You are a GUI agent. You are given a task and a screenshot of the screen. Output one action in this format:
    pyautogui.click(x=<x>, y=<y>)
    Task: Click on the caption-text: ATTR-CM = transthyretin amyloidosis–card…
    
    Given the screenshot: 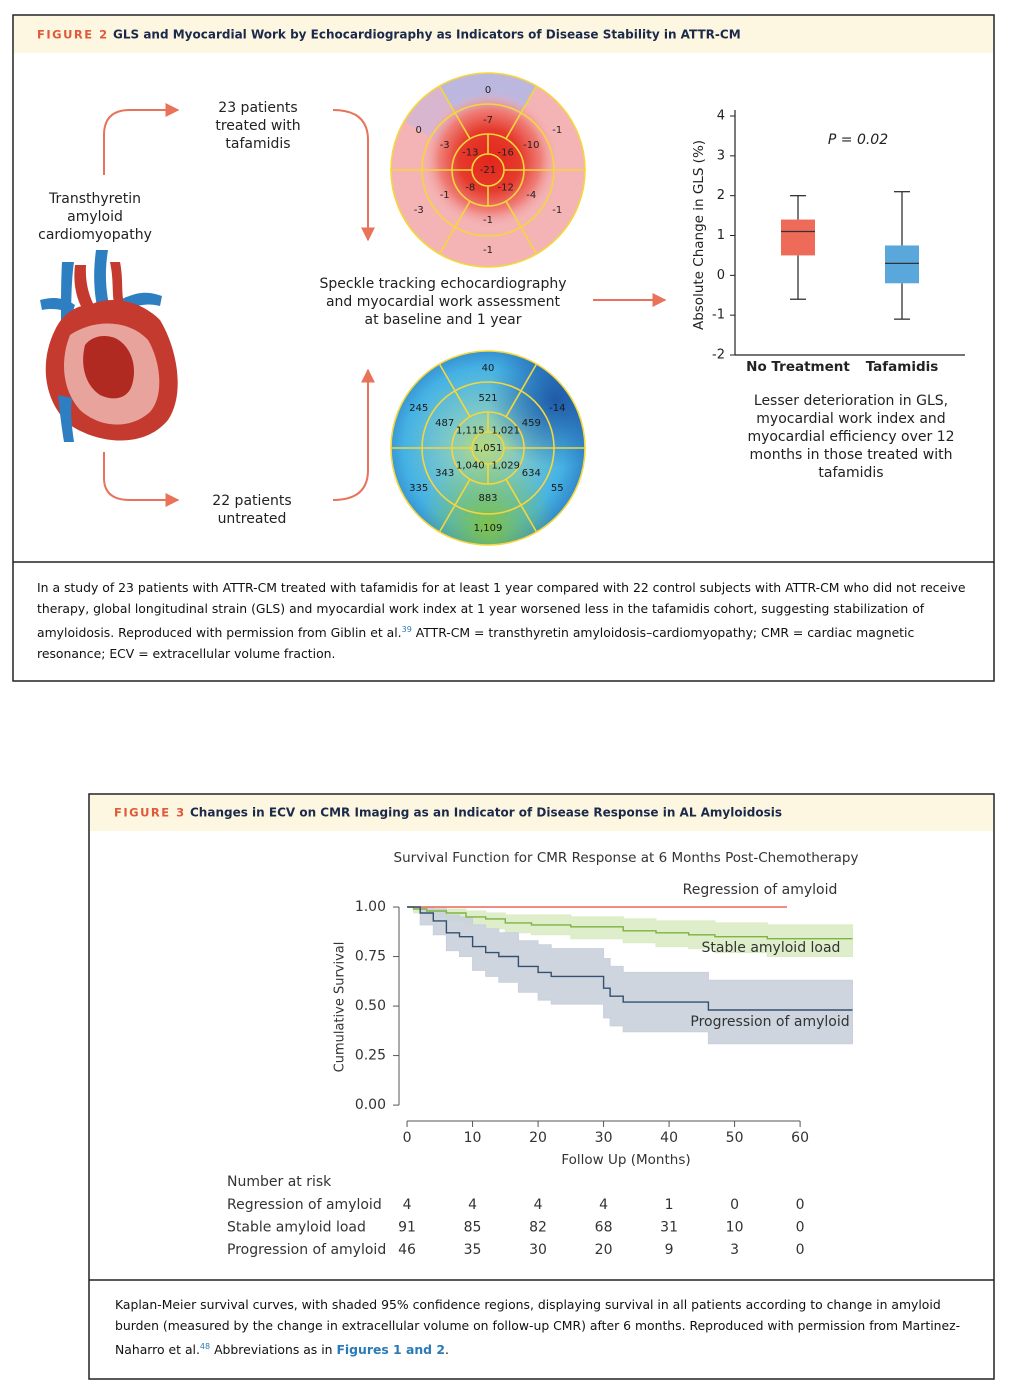 What is the action you would take?
    pyautogui.click(x=476, y=643)
    